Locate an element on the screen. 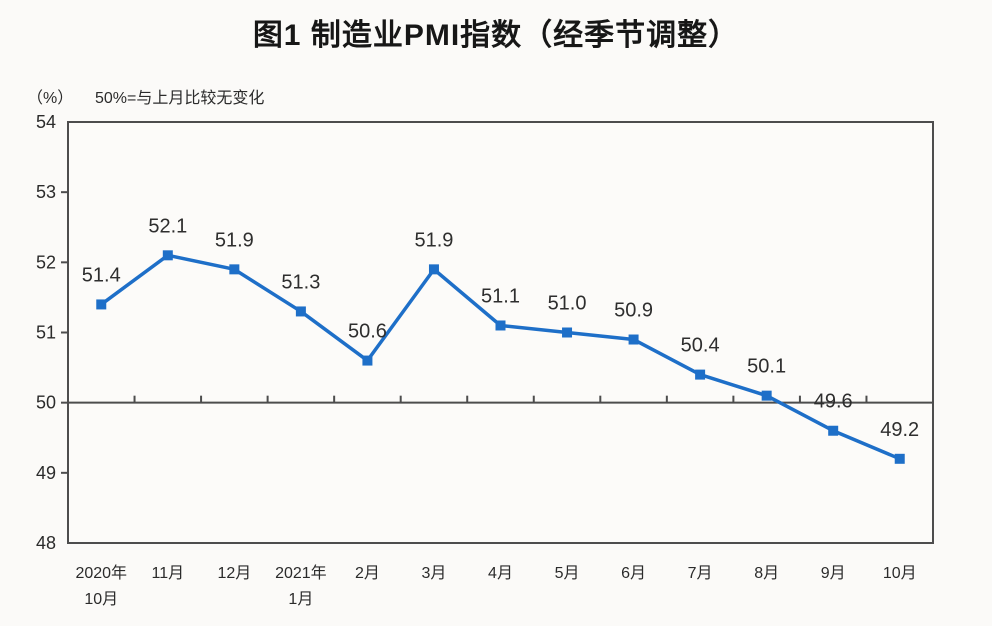 This screenshot has height=626, width=992. data-point-label: 49.6 is located at coordinates (833, 402).